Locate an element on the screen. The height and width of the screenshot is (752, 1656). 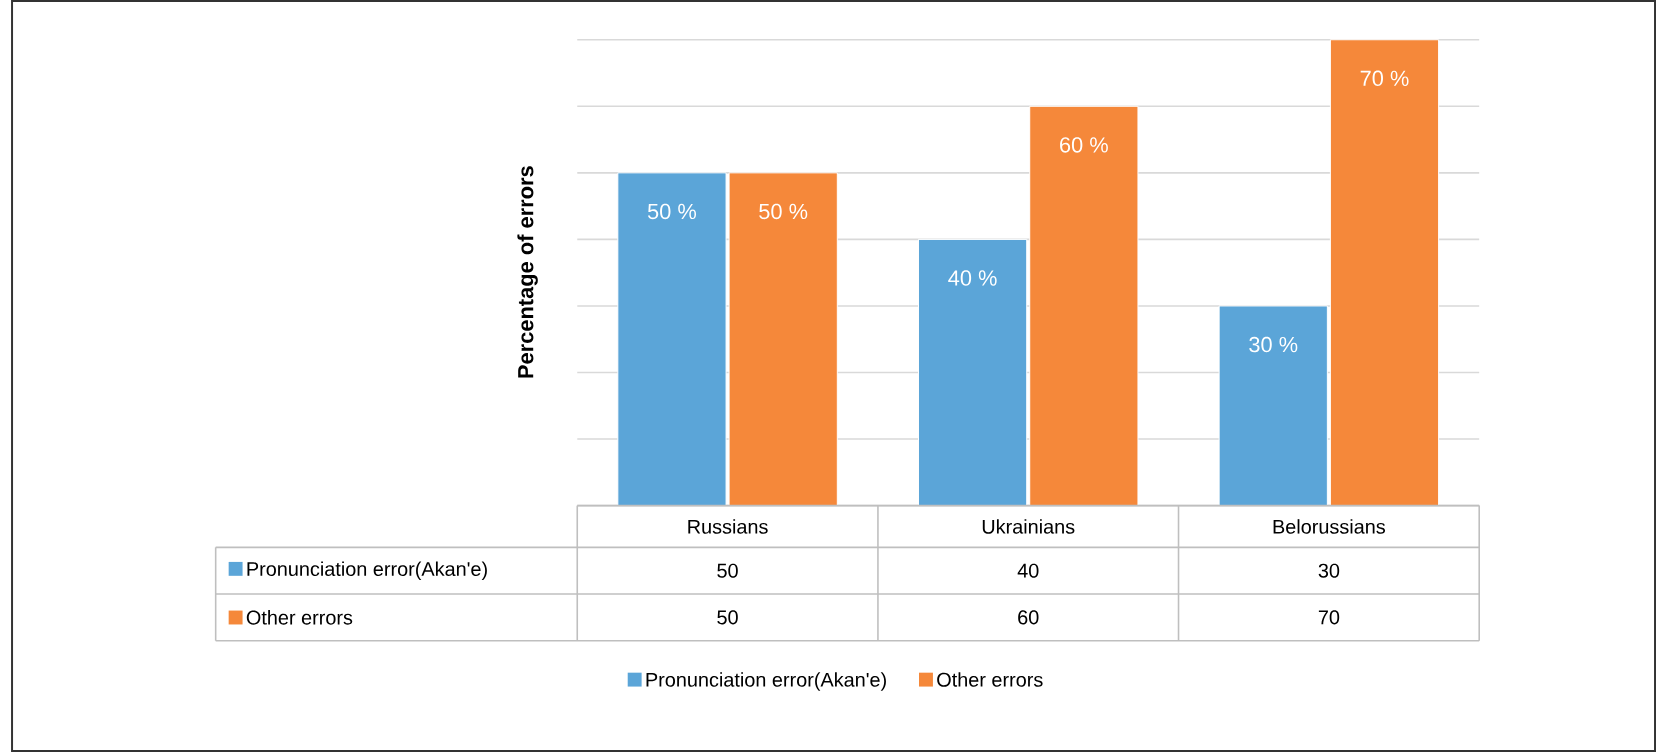
legend-label: Pronunciation error(Akan'e) is located at coordinates (367, 570).